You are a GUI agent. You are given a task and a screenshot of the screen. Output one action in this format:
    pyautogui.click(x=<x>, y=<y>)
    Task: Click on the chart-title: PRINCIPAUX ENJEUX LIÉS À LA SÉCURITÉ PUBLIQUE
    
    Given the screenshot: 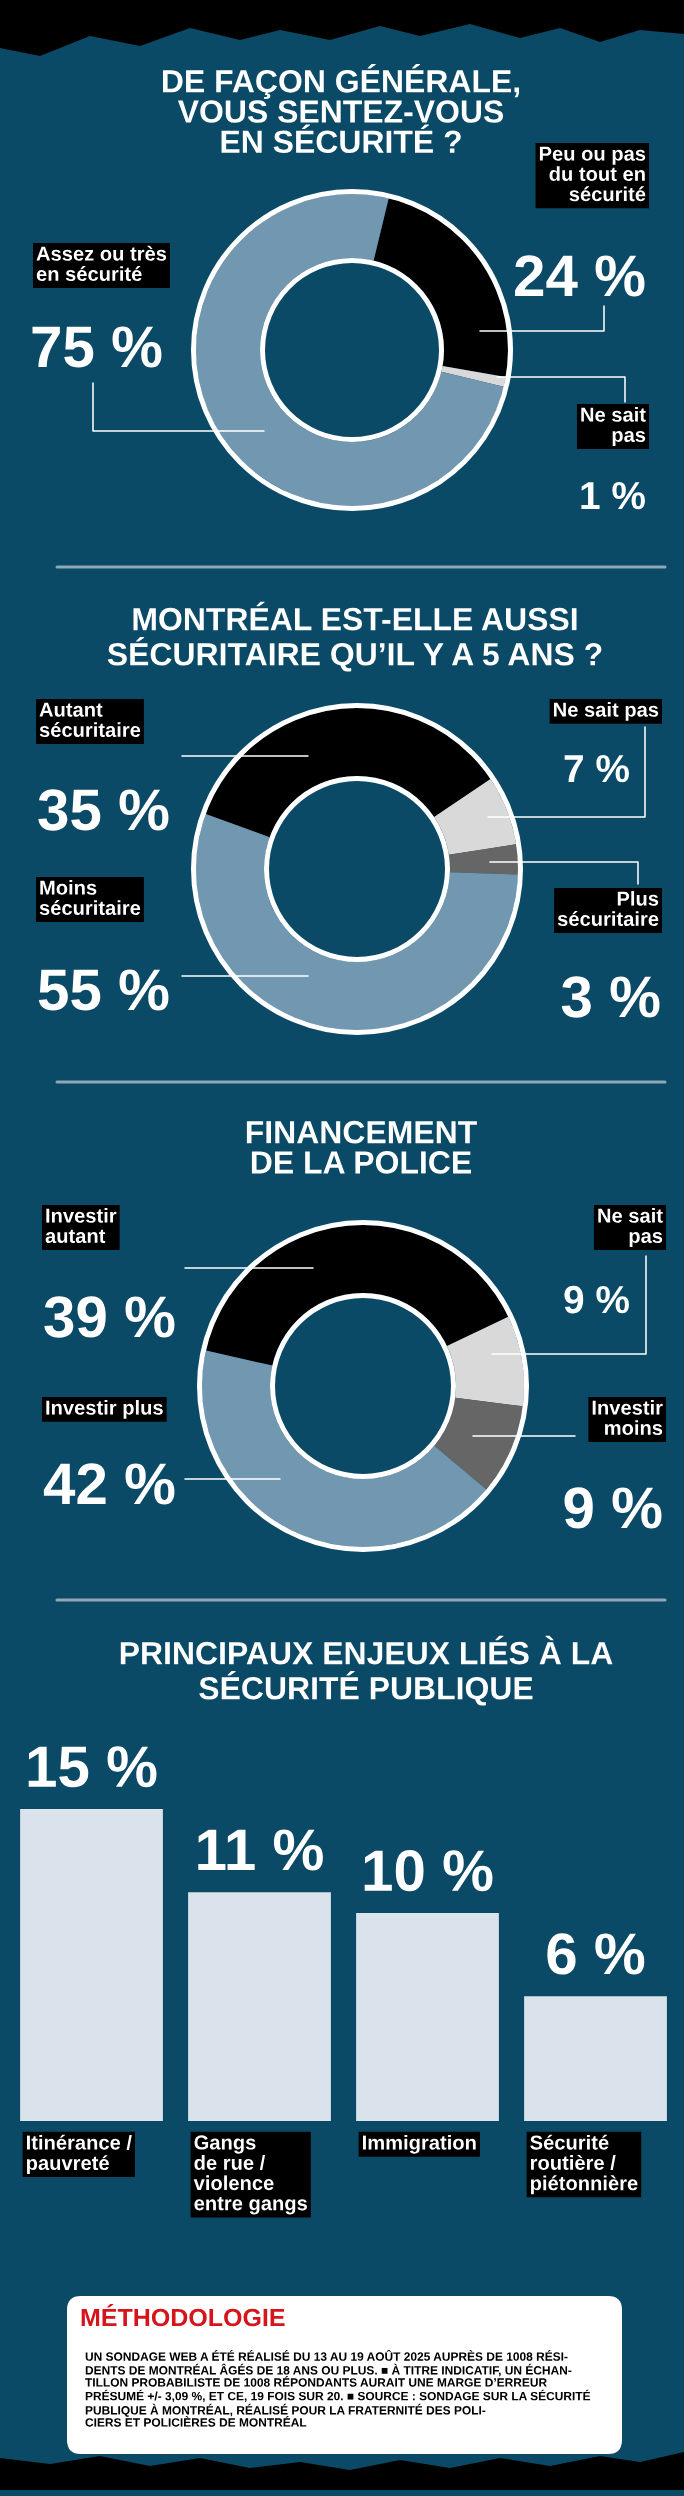 What is the action you would take?
    pyautogui.click(x=366, y=1670)
    